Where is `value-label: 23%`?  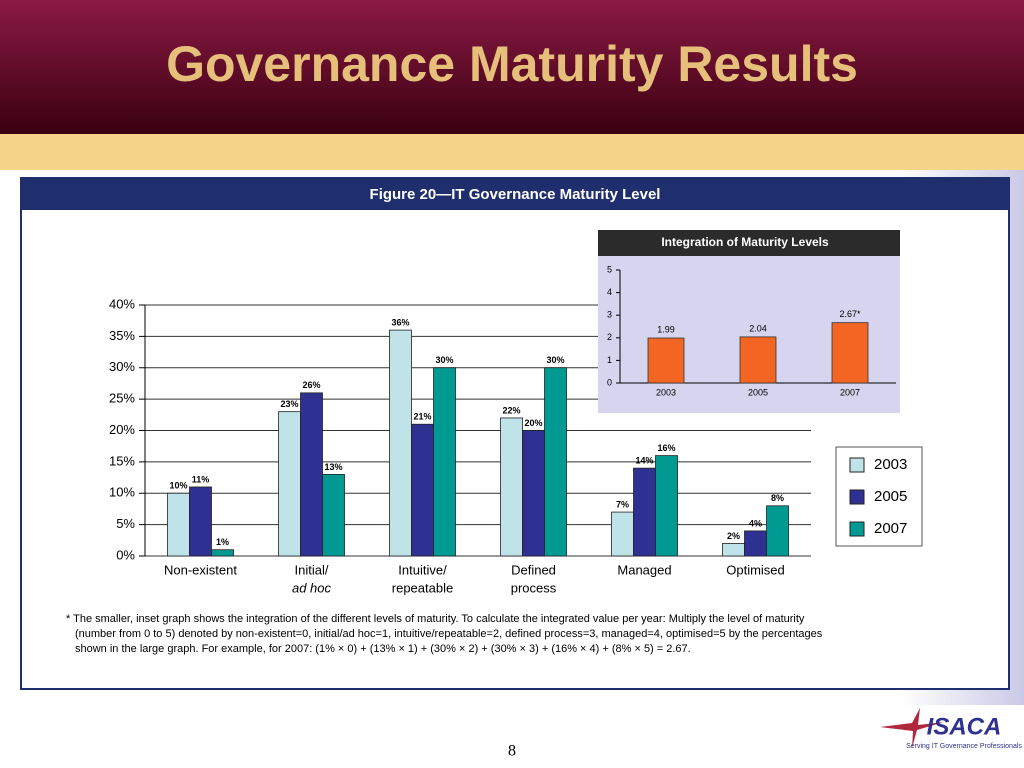 value-label: 23% is located at coordinates (289, 404).